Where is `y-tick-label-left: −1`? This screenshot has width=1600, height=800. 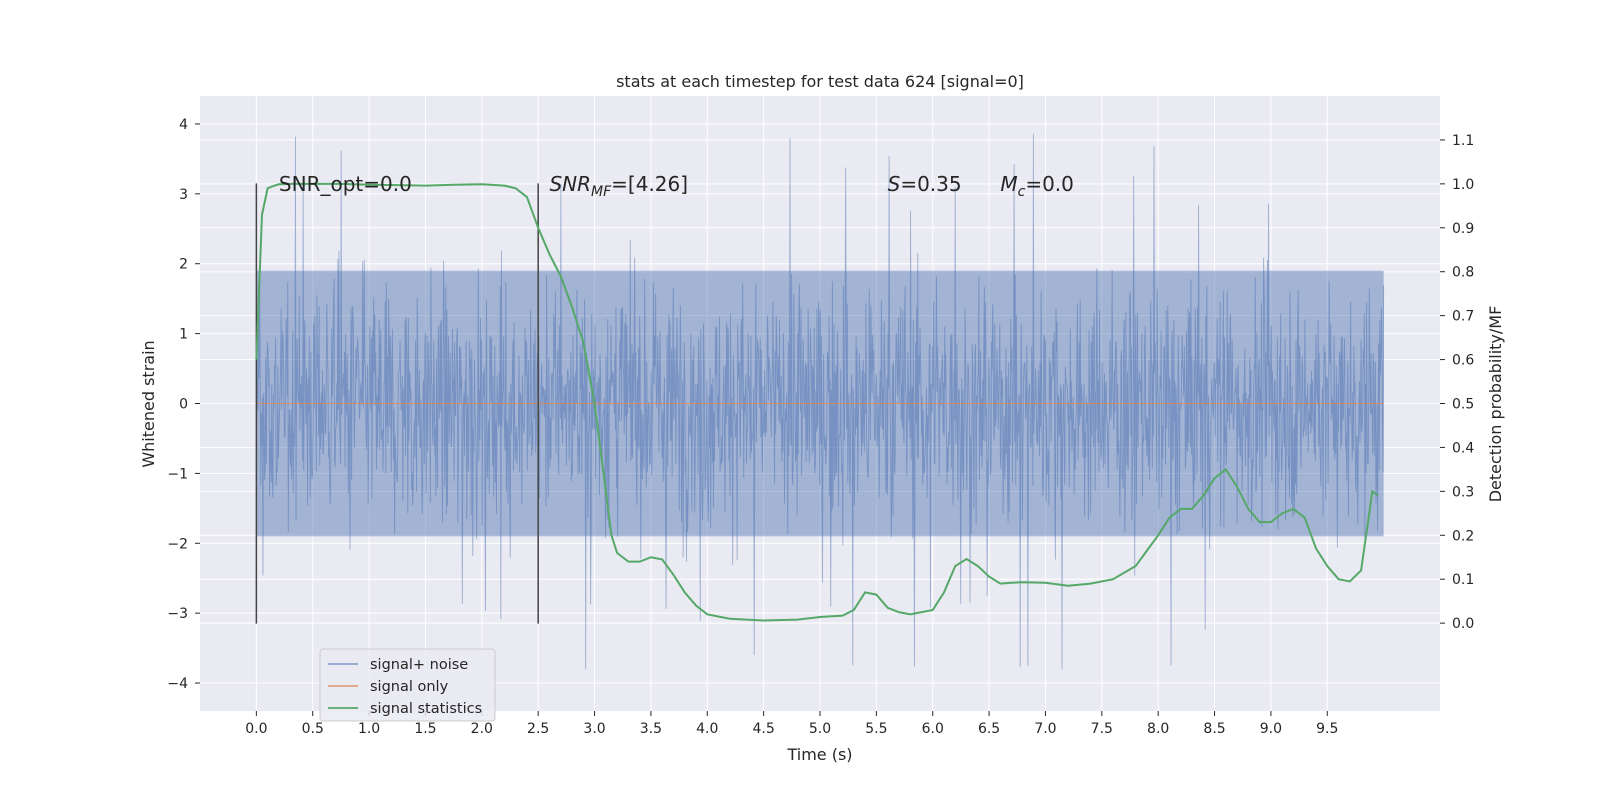
y-tick-label-left: −1 is located at coordinates (177, 474).